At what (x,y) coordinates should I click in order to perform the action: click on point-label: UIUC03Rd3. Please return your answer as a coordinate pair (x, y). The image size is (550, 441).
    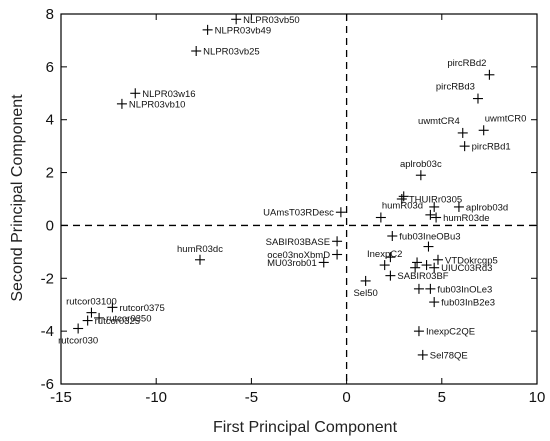
    Looking at the image, I should click on (466, 268).